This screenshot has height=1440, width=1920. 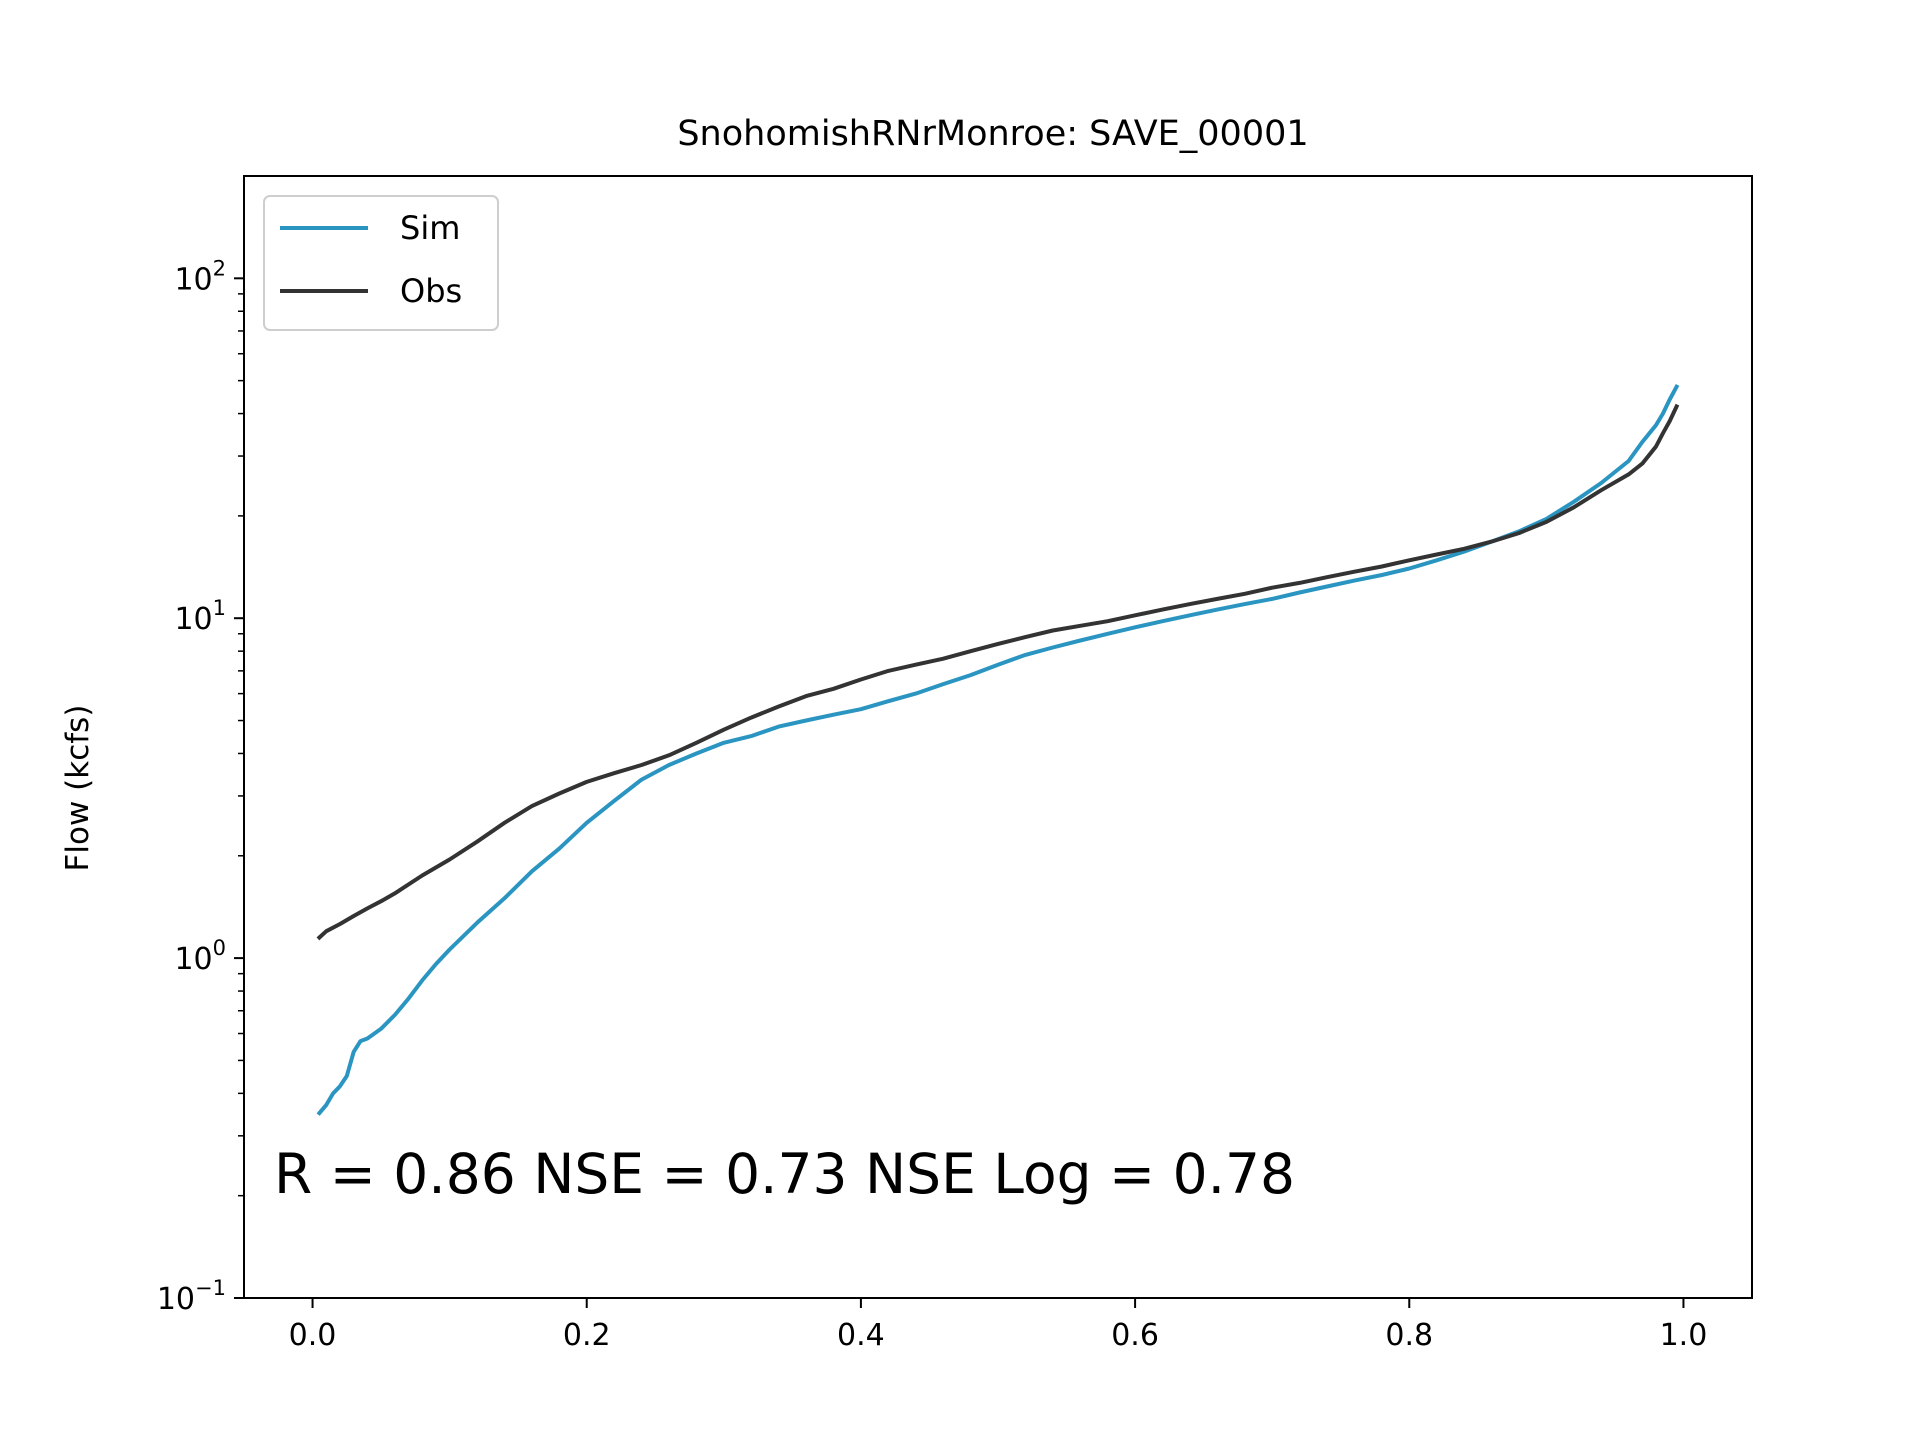 I want to click on legend-box, so click(x=381, y=263).